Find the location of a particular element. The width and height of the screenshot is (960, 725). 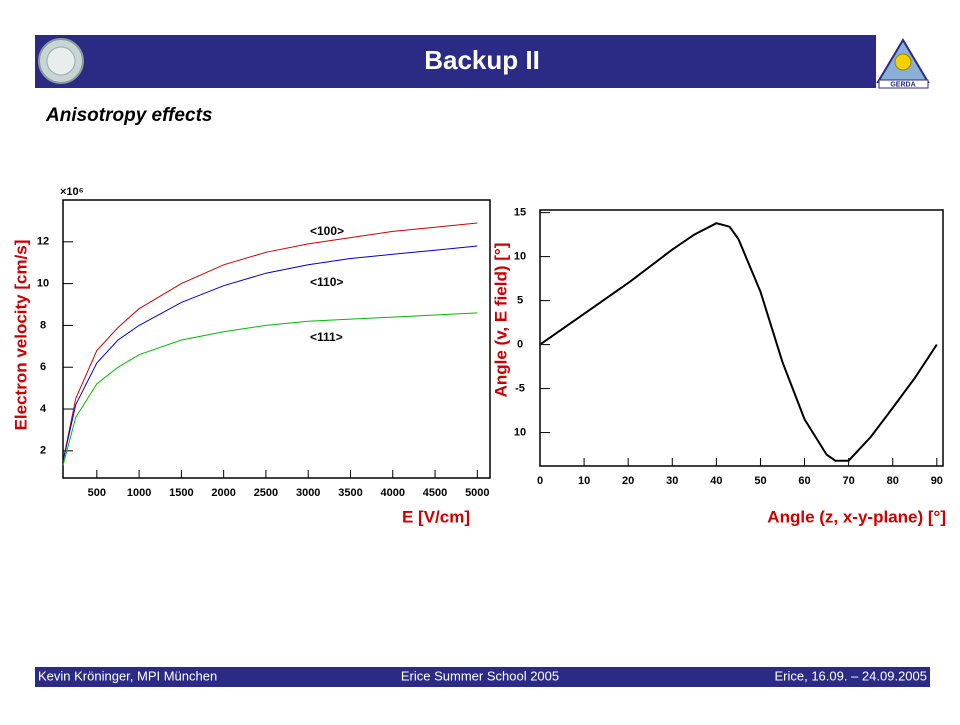

left-logo is located at coordinates (61, 61).